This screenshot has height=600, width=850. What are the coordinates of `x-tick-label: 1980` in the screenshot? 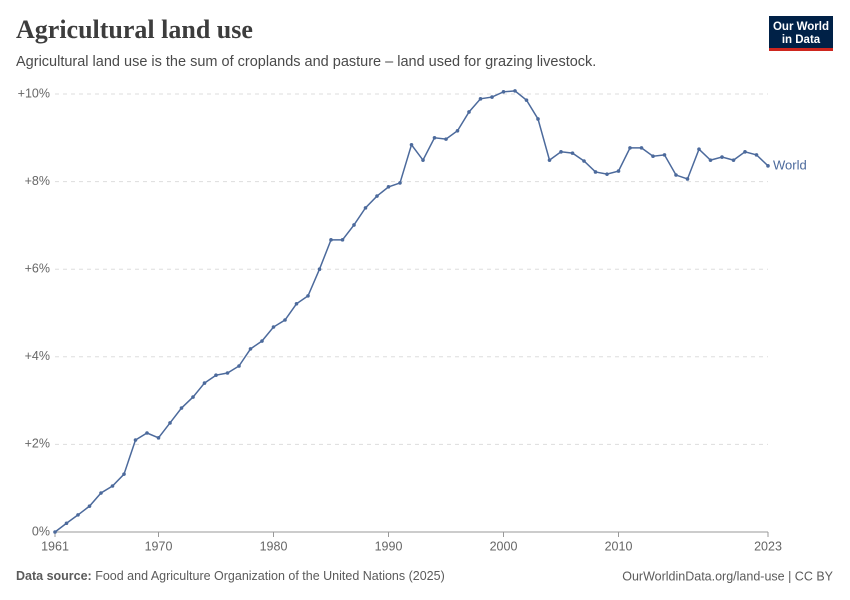 It's located at (274, 546).